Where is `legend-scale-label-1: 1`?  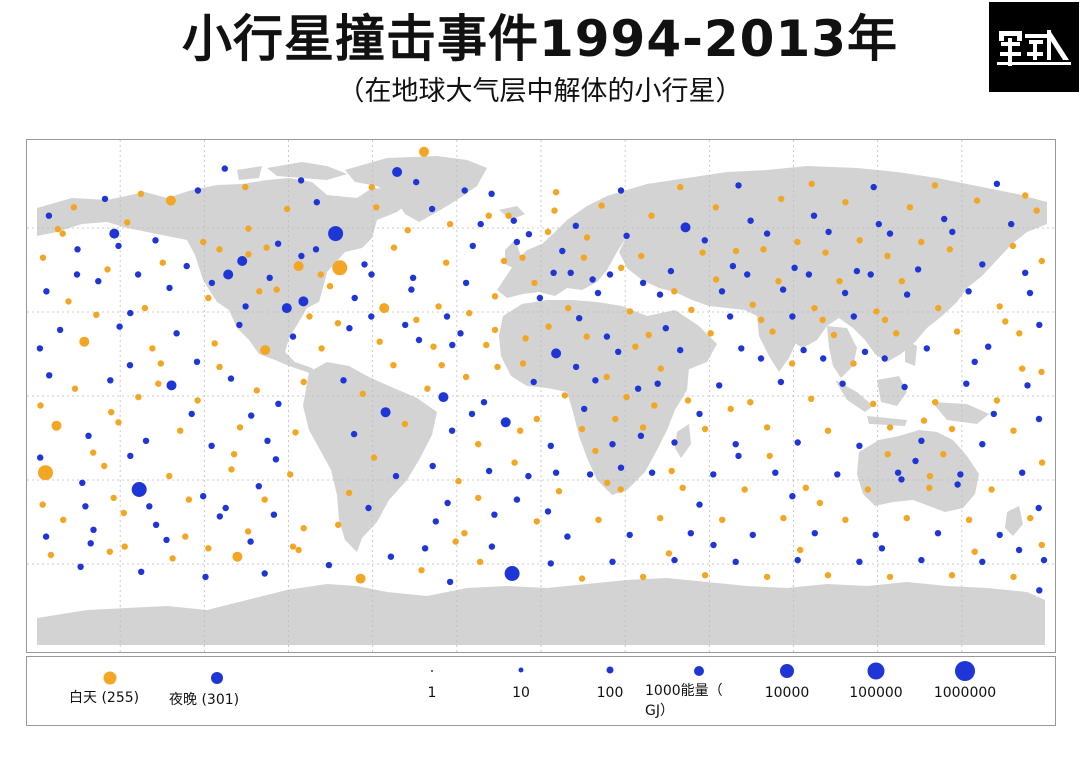 legend-scale-label-1: 1 is located at coordinates (432, 693).